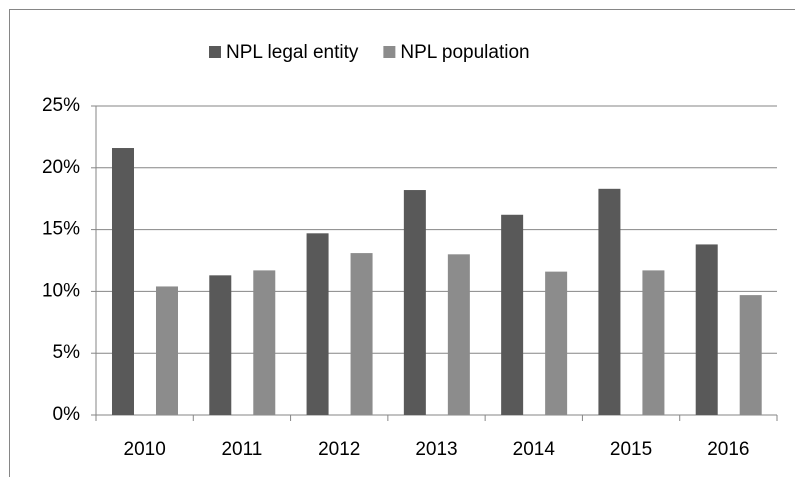 This screenshot has width=795, height=477. What do you see at coordinates (728, 449) in the screenshot?
I see `x-tick-label: 2016` at bounding box center [728, 449].